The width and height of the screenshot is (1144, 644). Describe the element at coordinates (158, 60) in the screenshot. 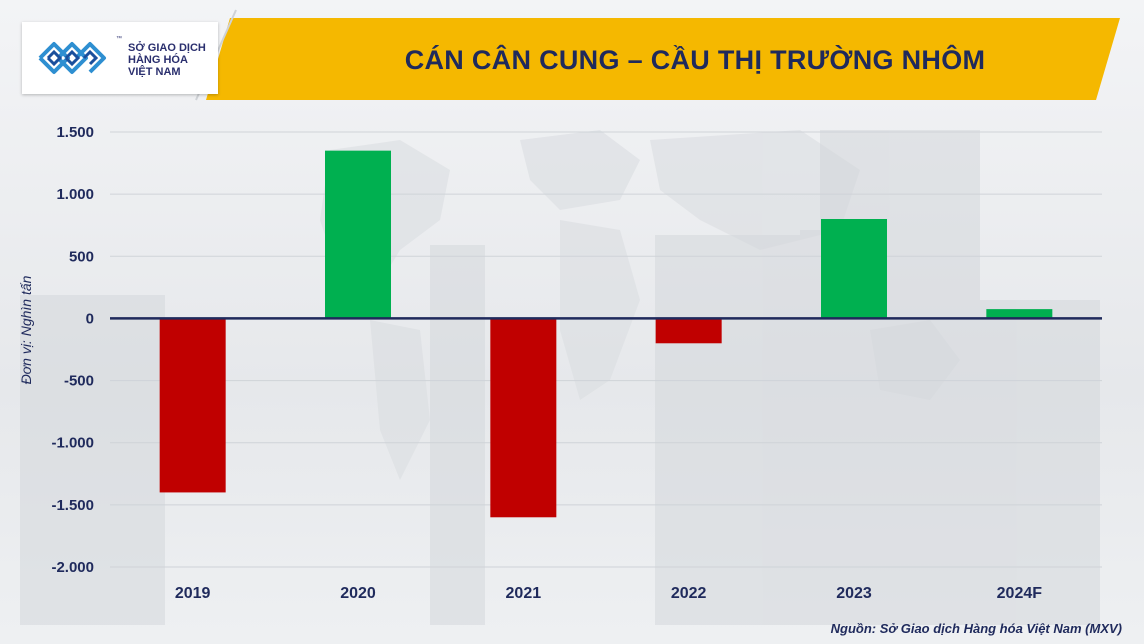

I see `logo-line-2: HÀNG HÓA` at that location.